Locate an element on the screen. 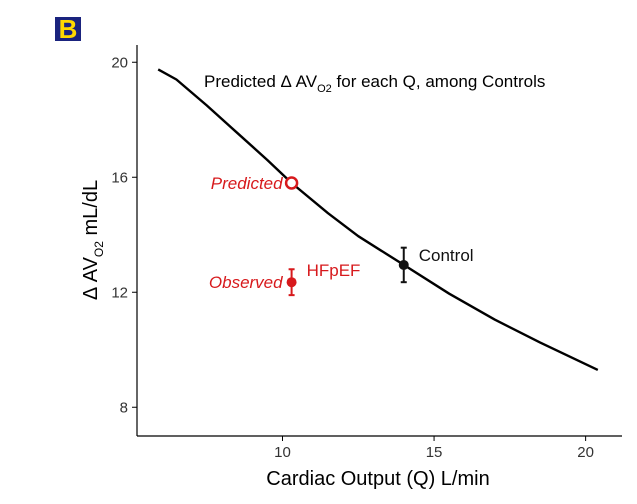 The image size is (637, 504). data-point-open is located at coordinates (291, 183).